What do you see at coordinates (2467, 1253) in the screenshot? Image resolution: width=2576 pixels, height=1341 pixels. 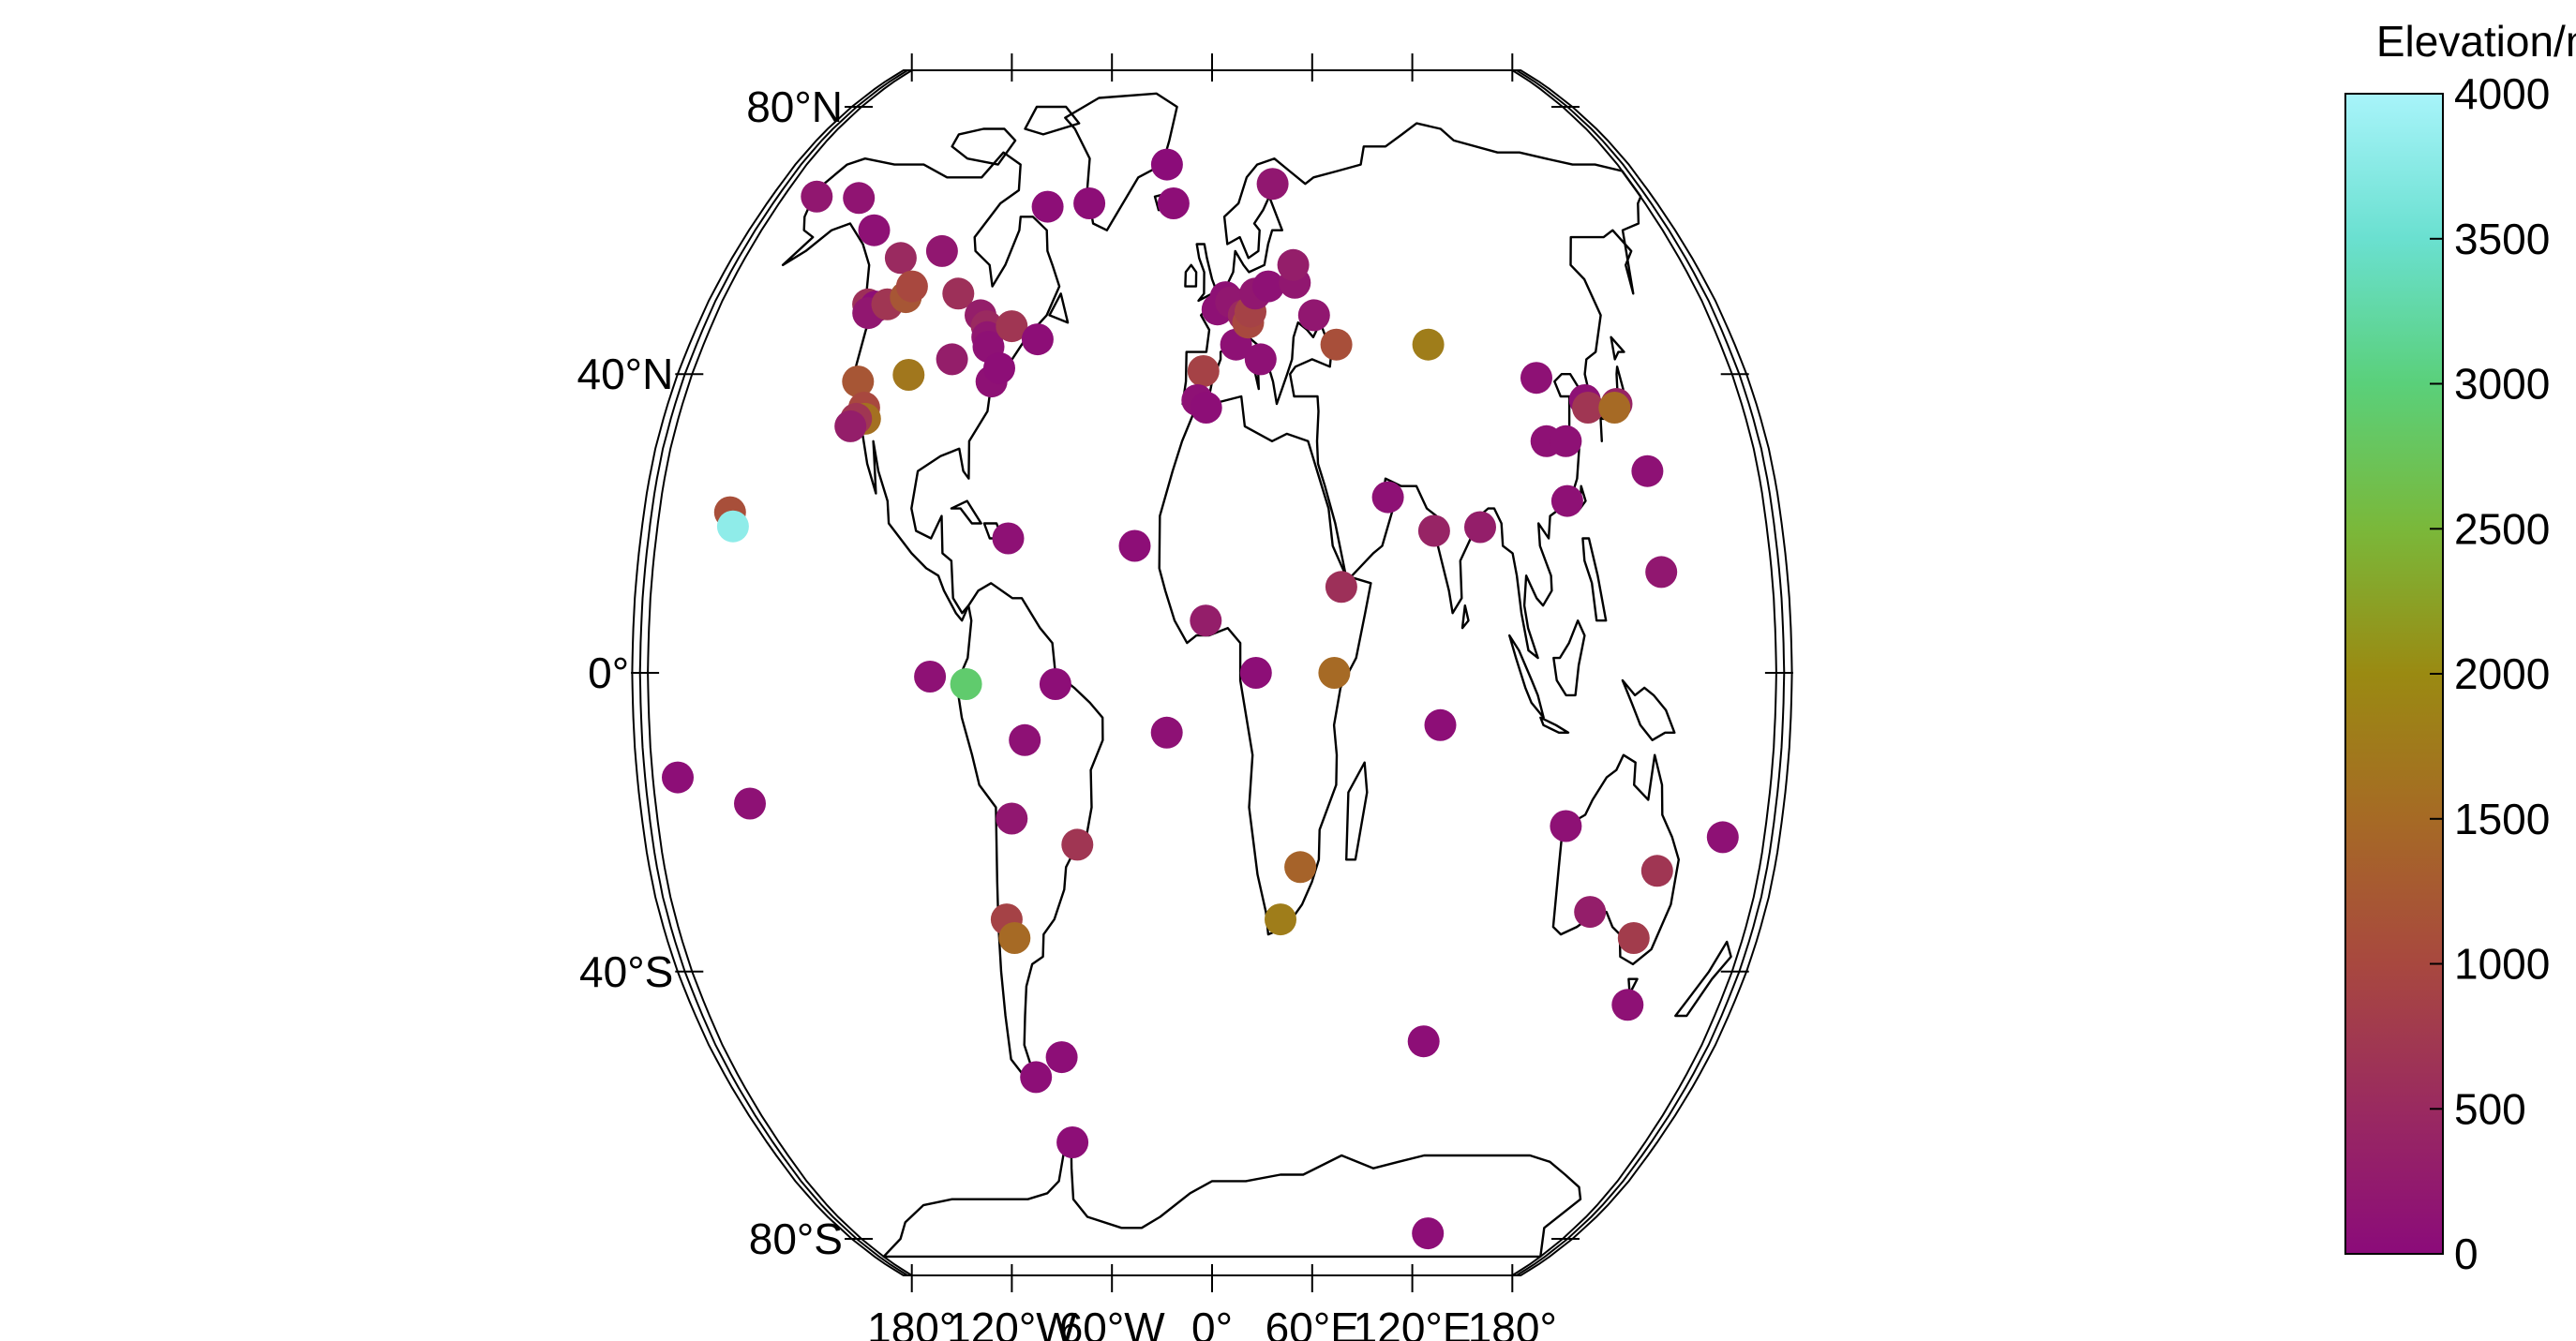 I see `colorbar-tick-label: 0` at bounding box center [2467, 1253].